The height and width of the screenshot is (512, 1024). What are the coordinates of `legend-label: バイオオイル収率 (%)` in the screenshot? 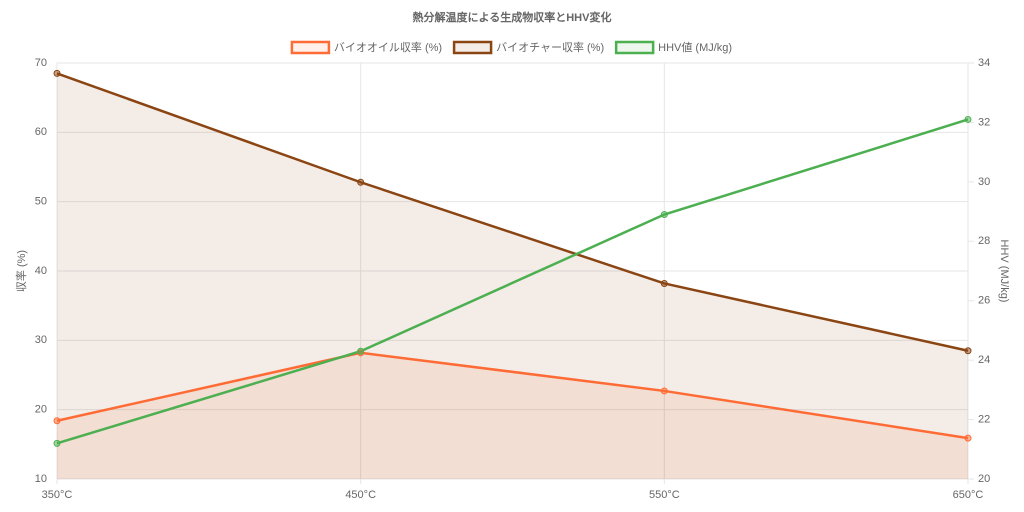 It's located at (388, 47).